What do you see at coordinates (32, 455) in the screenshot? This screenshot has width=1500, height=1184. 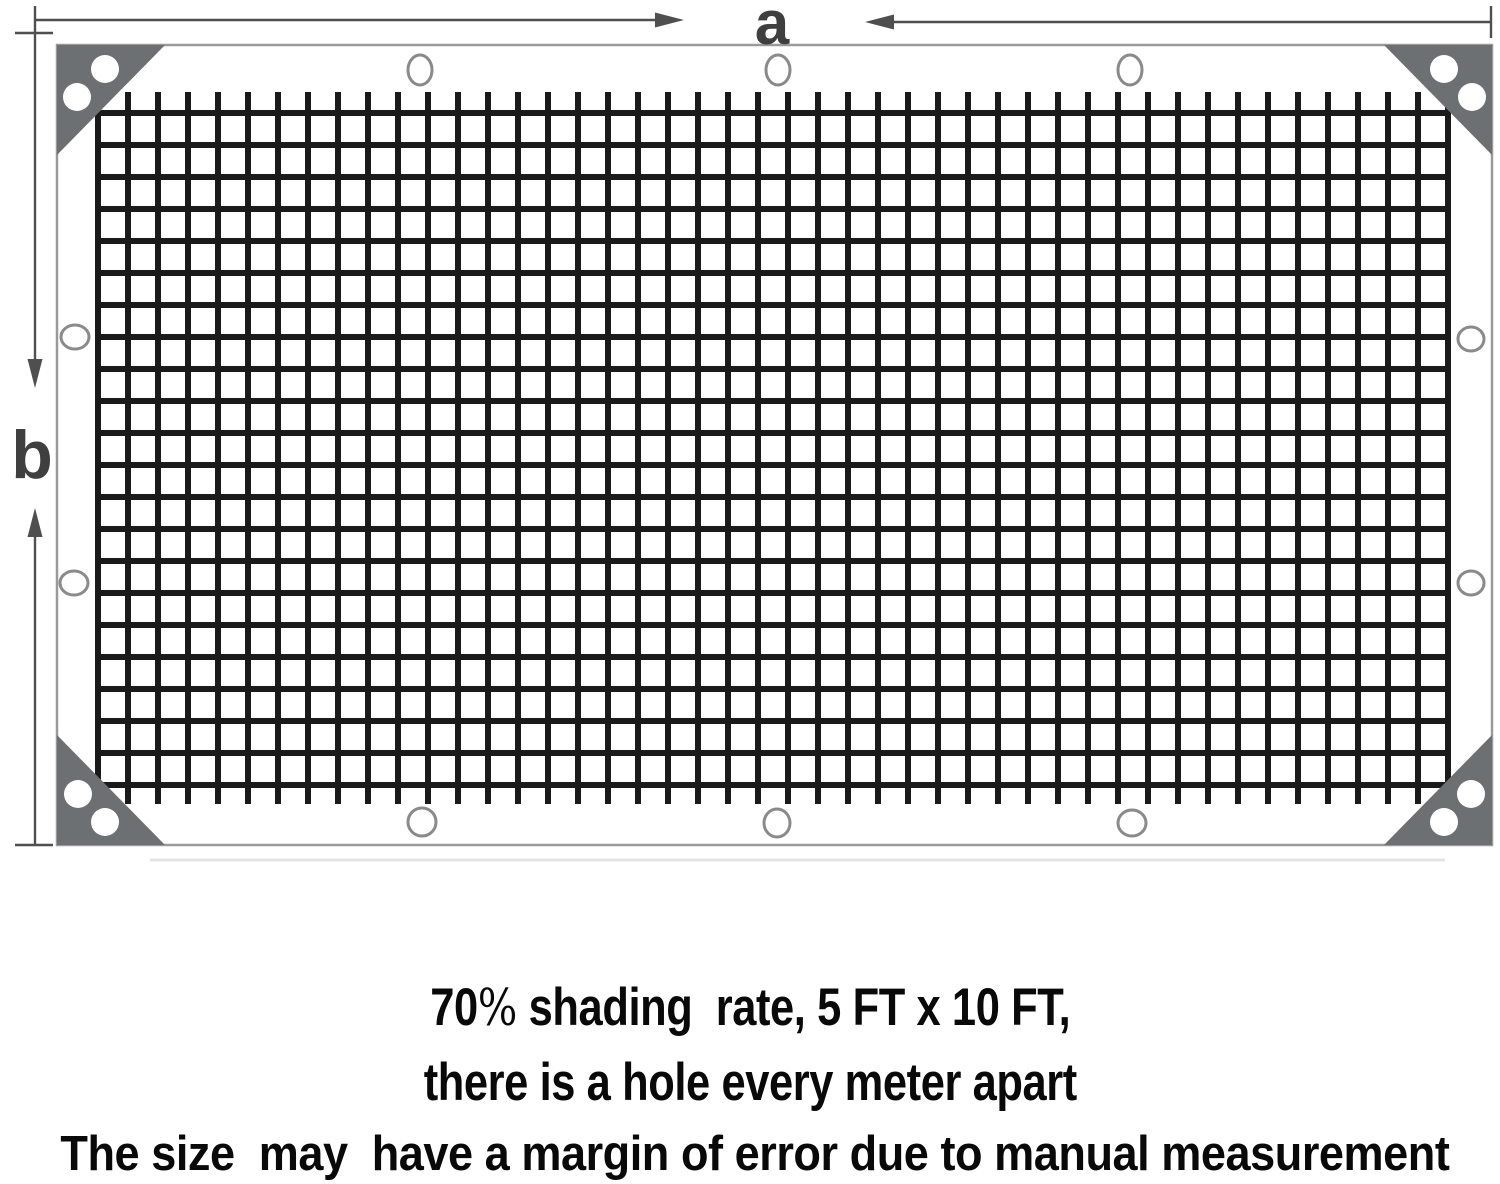 I see `height-label-b: b` at bounding box center [32, 455].